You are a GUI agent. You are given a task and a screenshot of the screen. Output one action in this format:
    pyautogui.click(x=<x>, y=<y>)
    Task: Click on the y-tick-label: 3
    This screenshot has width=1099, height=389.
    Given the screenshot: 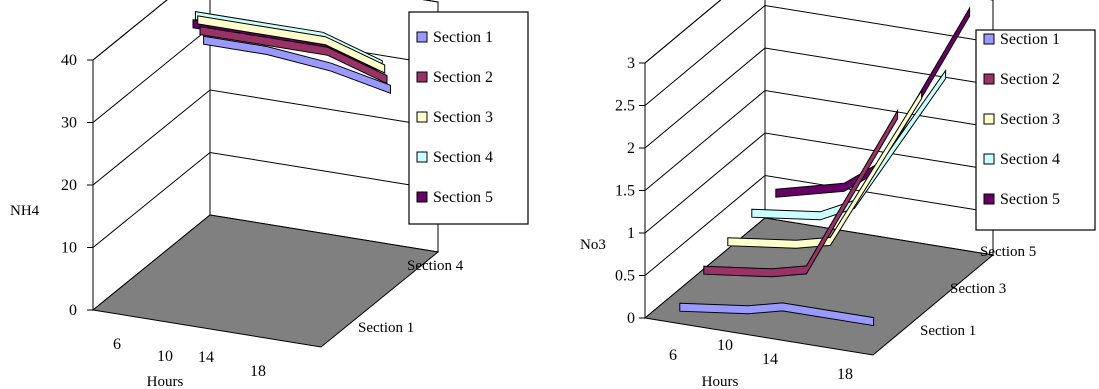 What is the action you would take?
    pyautogui.click(x=631, y=63)
    